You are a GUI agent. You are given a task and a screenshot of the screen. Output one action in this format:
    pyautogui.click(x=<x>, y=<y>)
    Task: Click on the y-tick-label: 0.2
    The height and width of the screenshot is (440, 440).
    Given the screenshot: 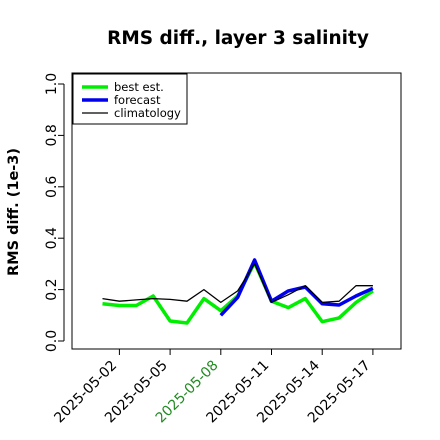 What is the action you would take?
    pyautogui.click(x=52, y=289)
    